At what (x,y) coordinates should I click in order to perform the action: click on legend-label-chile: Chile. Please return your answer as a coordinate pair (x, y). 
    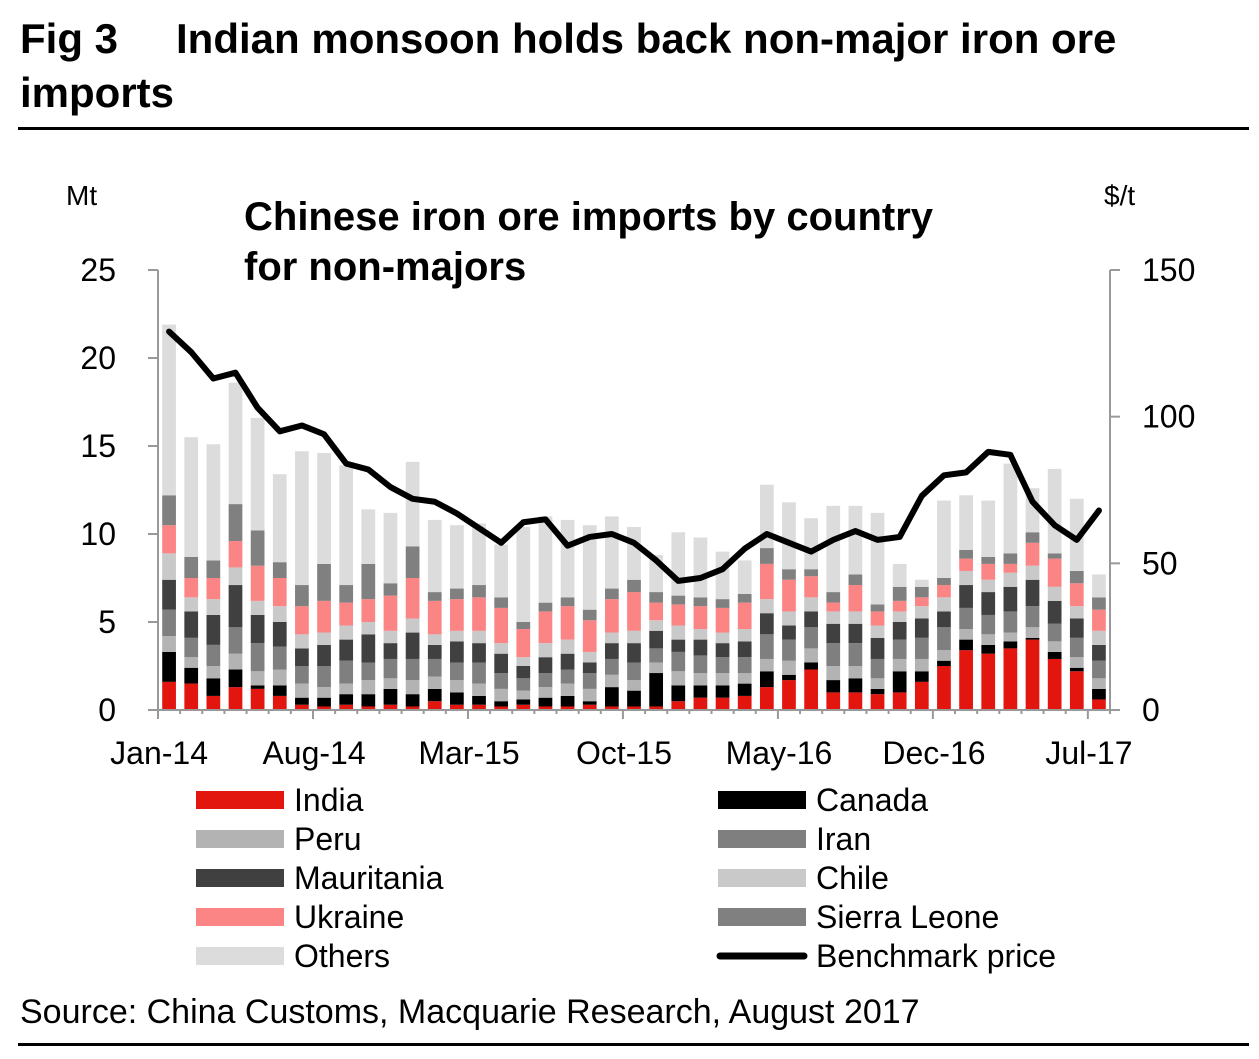
    Looking at the image, I should click on (852, 878).